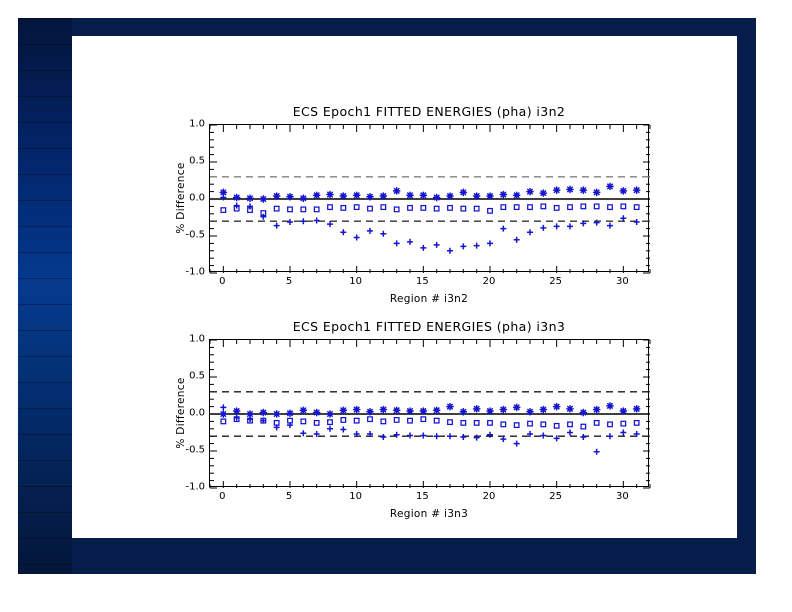 The width and height of the screenshot is (792, 612). What do you see at coordinates (622, 496) in the screenshot?
I see `x-tick-label: 30` at bounding box center [622, 496].